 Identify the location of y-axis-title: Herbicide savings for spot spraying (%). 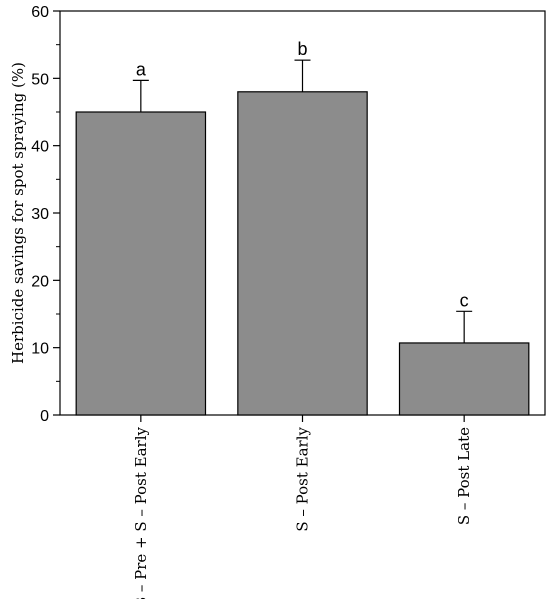
(18, 213).